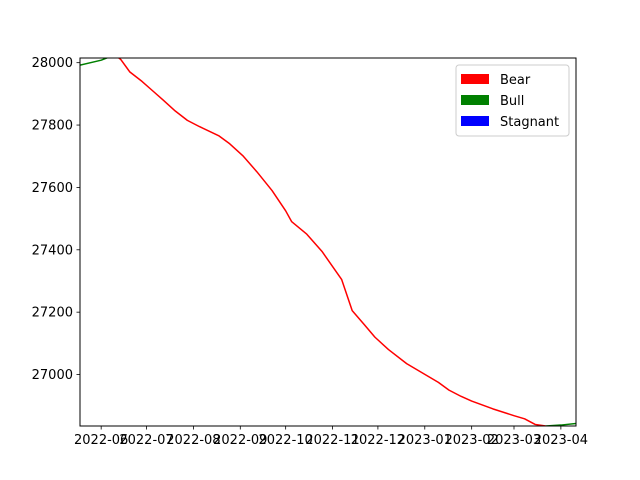 The width and height of the screenshot is (640, 480). What do you see at coordinates (514, 440) in the screenshot?
I see `x-tick-label: 2023-03` at bounding box center [514, 440].